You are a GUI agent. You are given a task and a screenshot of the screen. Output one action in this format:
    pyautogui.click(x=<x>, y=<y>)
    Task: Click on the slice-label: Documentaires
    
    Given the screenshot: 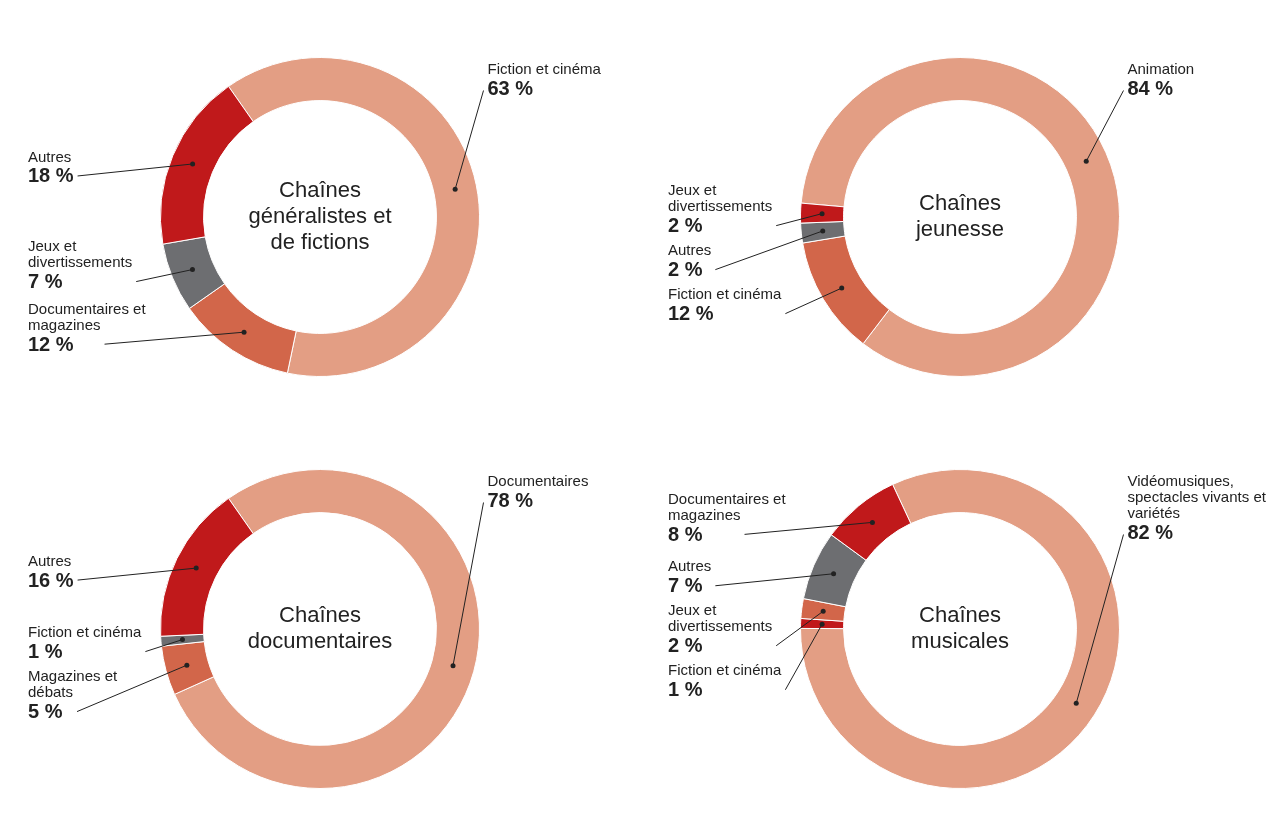 What is the action you would take?
    pyautogui.click(x=538, y=481)
    